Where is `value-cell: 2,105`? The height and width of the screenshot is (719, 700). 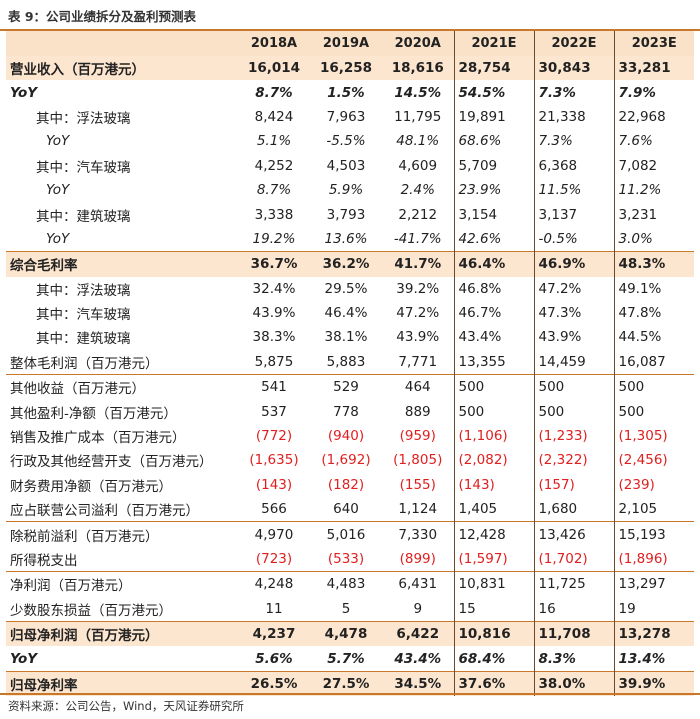 value-cell: 2,105 is located at coordinates (653, 509).